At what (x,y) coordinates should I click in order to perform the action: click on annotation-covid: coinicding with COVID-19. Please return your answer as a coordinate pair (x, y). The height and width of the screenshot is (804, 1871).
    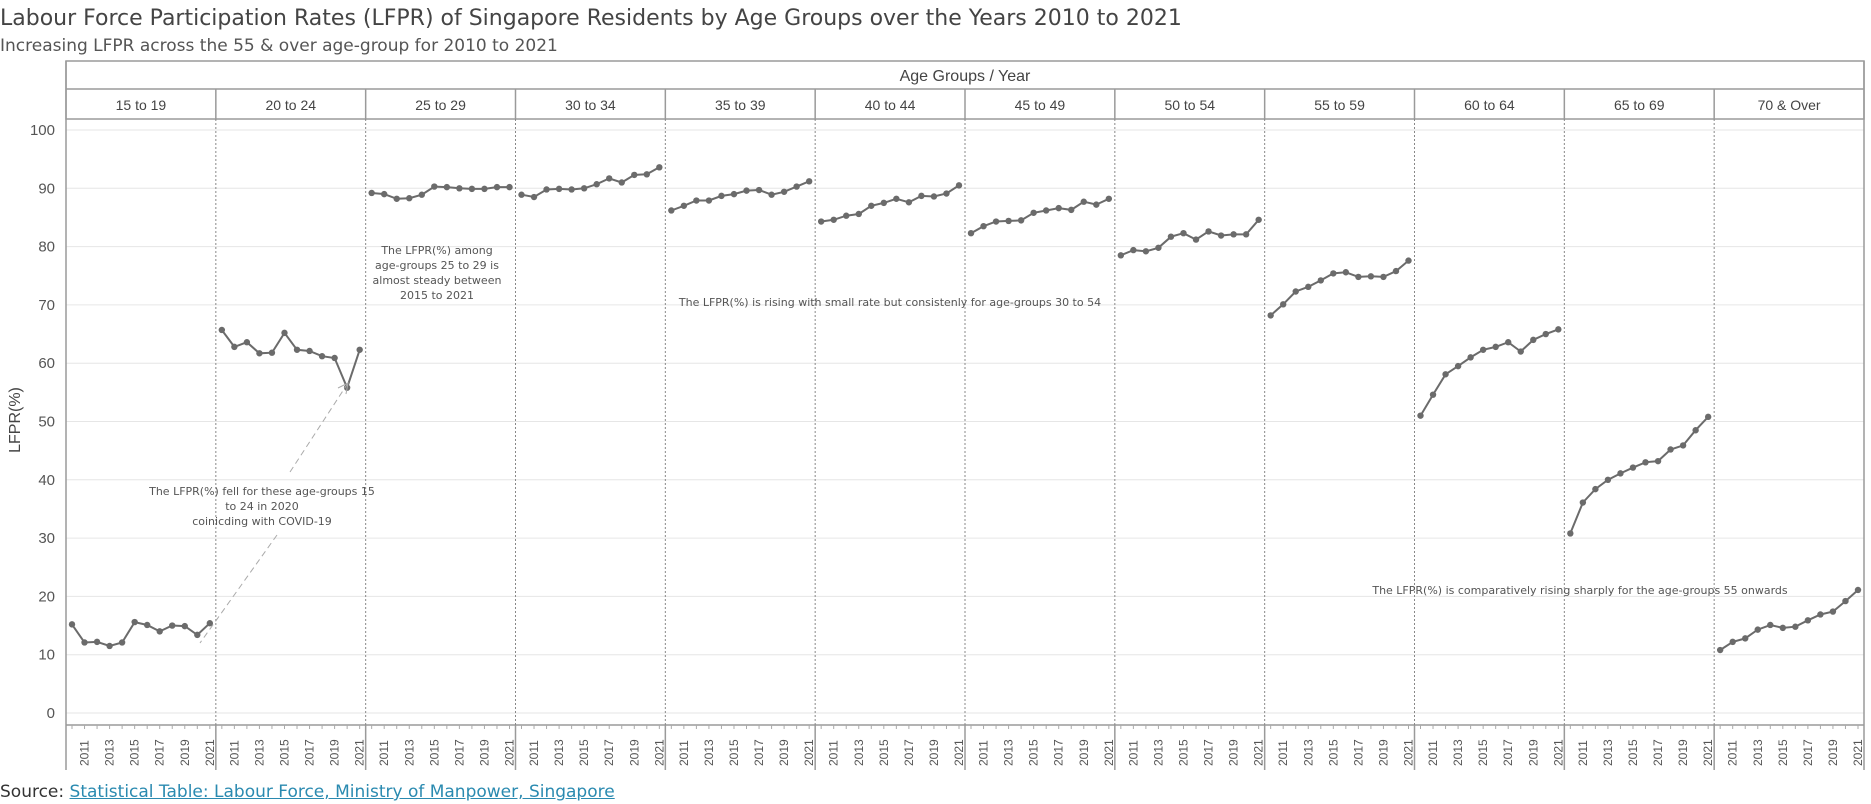
    Looking at the image, I should click on (262, 521).